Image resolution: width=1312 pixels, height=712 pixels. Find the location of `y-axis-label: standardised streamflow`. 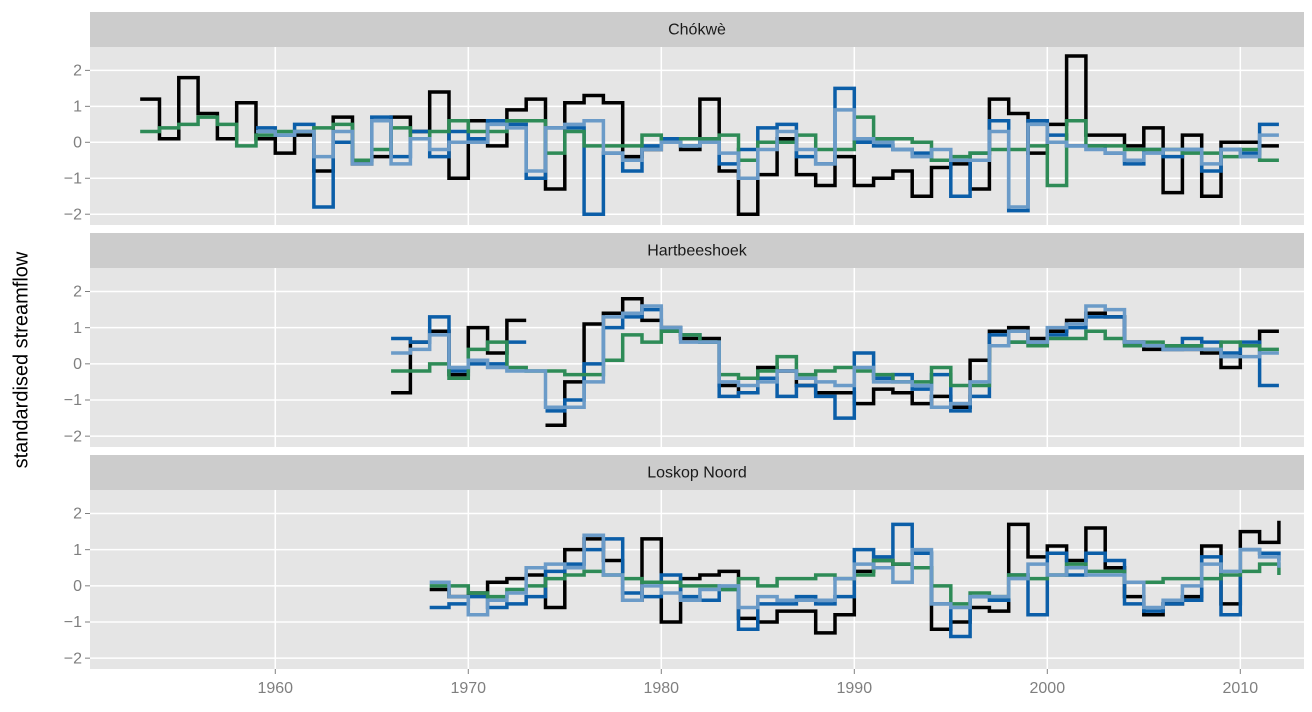

y-axis-label: standardised streamflow is located at coordinates (21, 359).